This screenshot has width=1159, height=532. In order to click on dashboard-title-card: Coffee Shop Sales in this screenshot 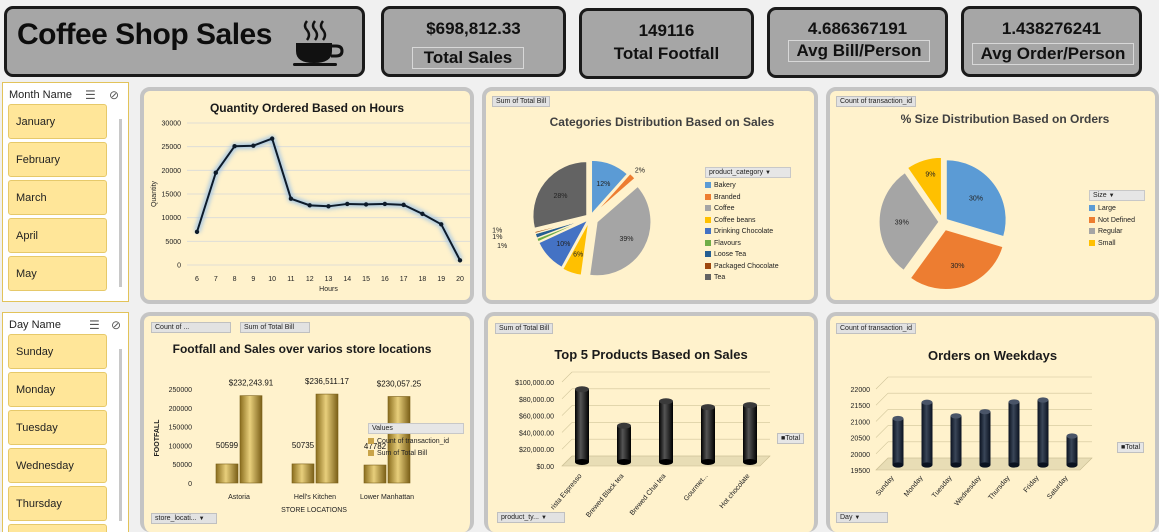, I will do `click(184, 41)`.